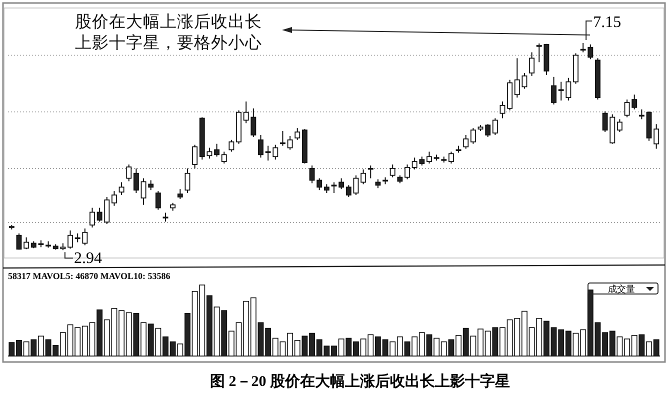 This screenshot has width=668, height=397. Describe the element at coordinates (607, 22) in the screenshot. I see `annotation: 7.15` at that location.